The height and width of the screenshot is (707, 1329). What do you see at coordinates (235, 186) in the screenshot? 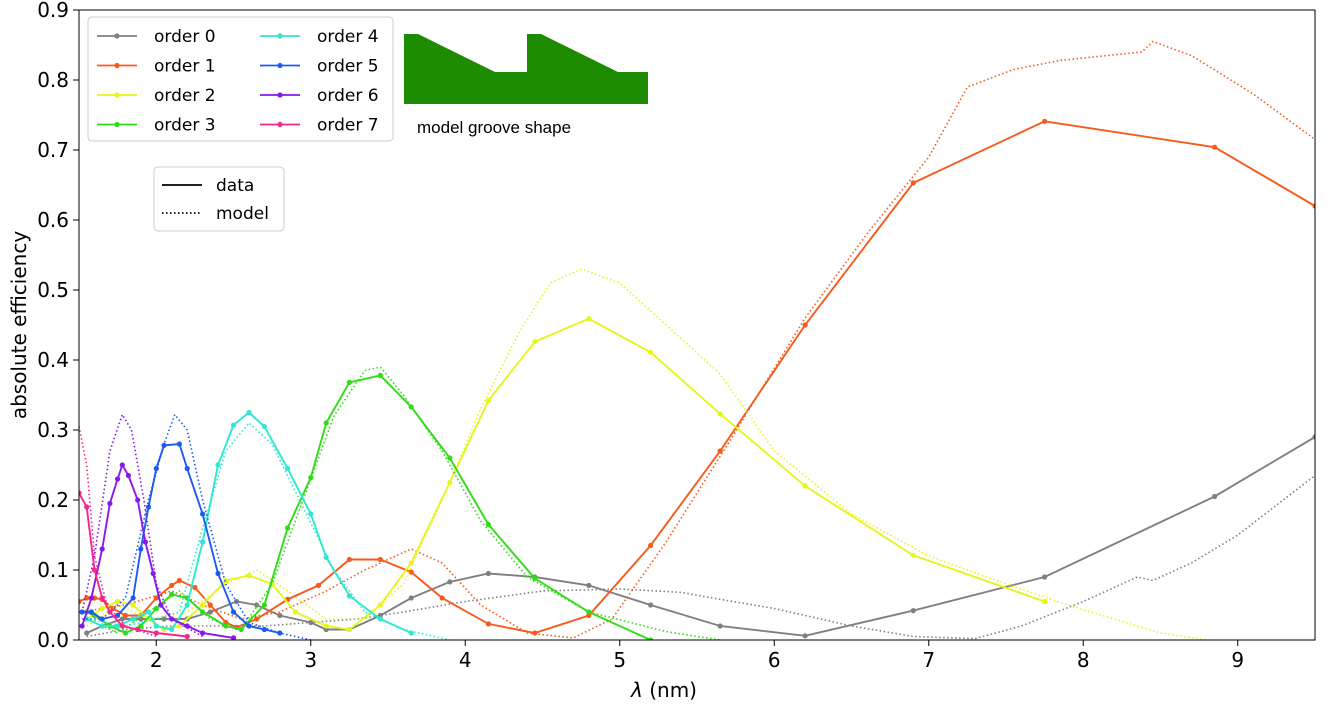
I see `style-legend-data-label: data` at bounding box center [235, 186].